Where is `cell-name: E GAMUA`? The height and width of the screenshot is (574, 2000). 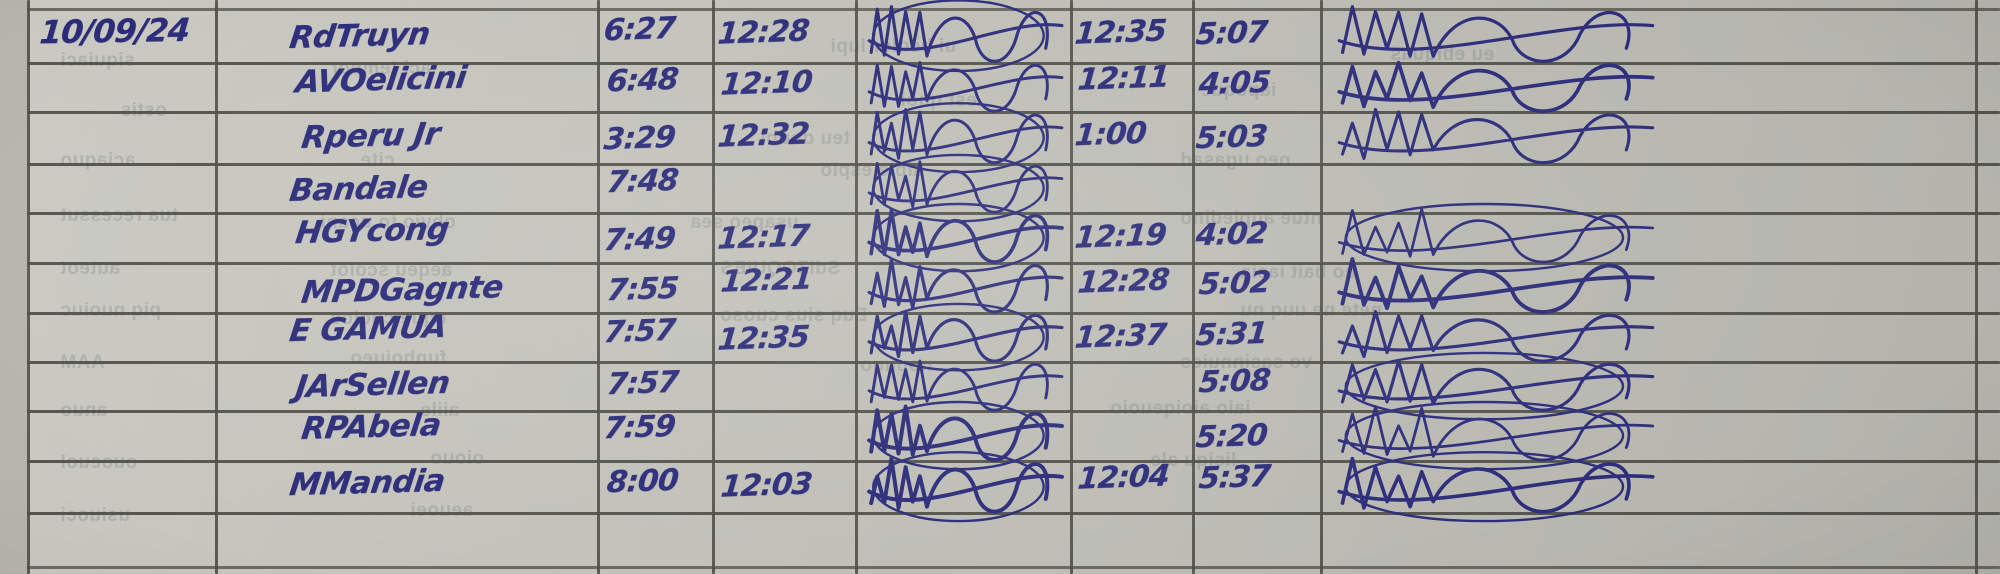 cell-name: E GAMUA is located at coordinates (368, 329).